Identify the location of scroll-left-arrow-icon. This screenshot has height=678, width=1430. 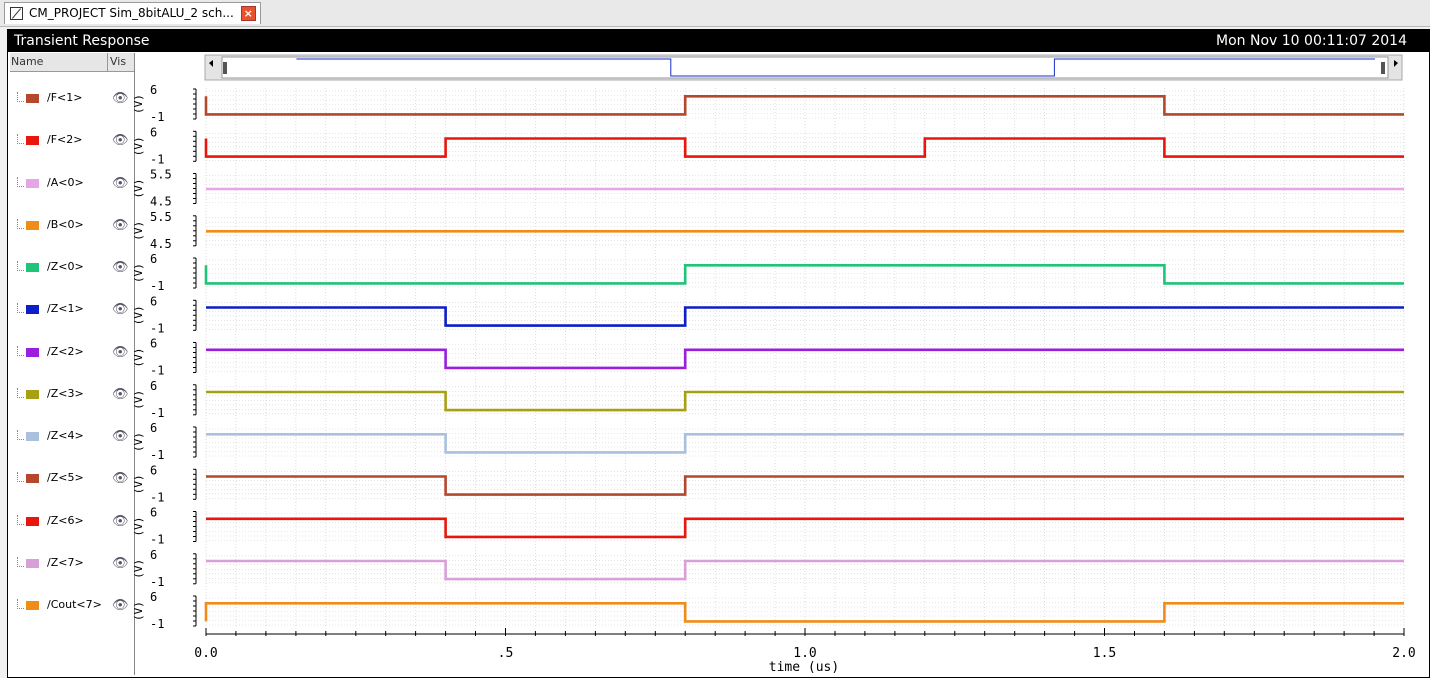
(211, 63).